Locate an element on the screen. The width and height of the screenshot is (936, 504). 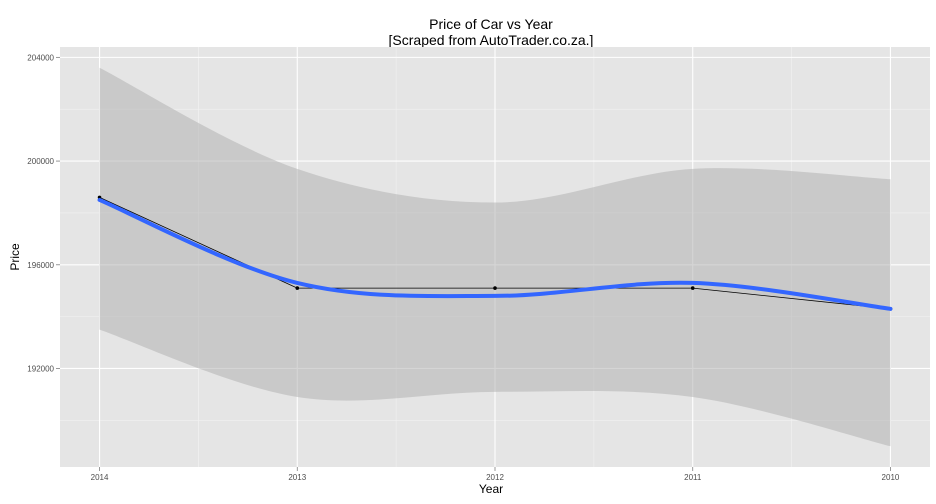
chart-subtitle: [Scraped from AutoTrader.co.za.] is located at coordinates (491, 40).